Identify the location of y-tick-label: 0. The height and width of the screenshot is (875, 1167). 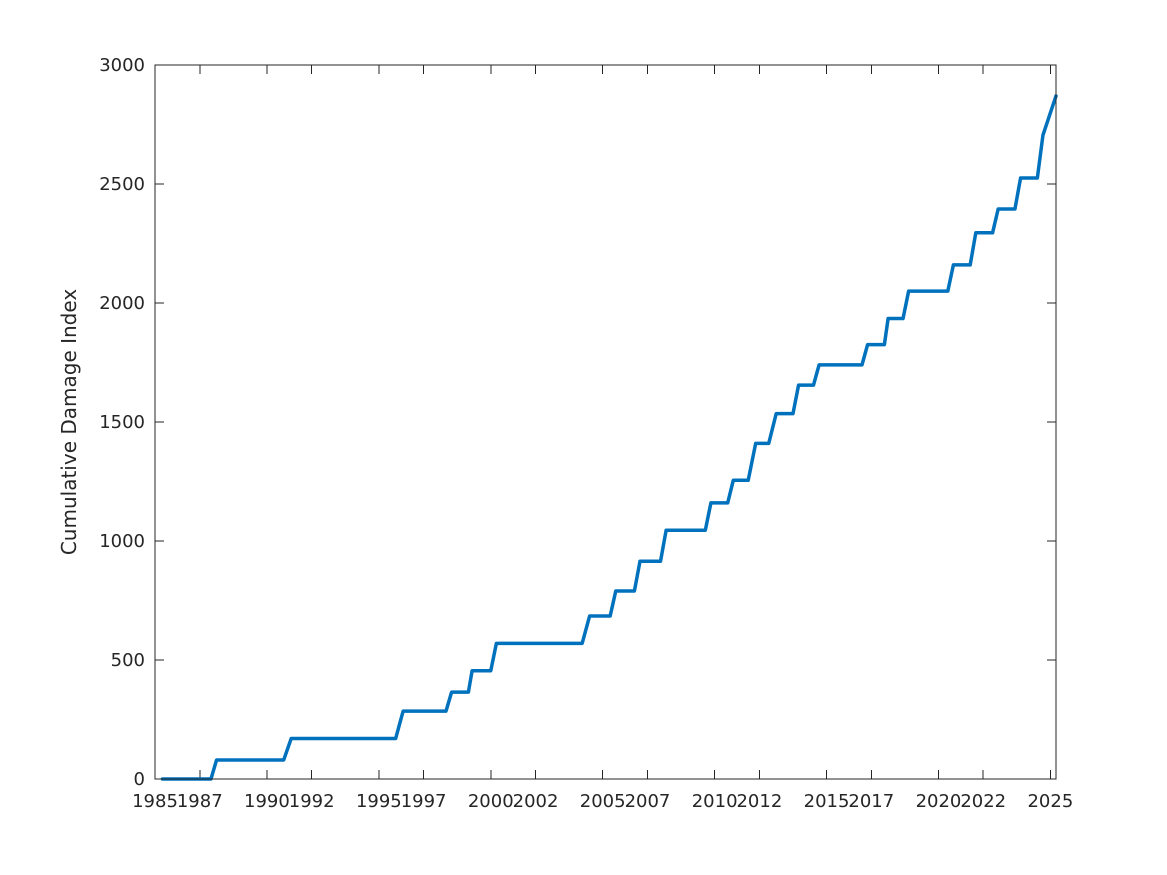
(139, 779).